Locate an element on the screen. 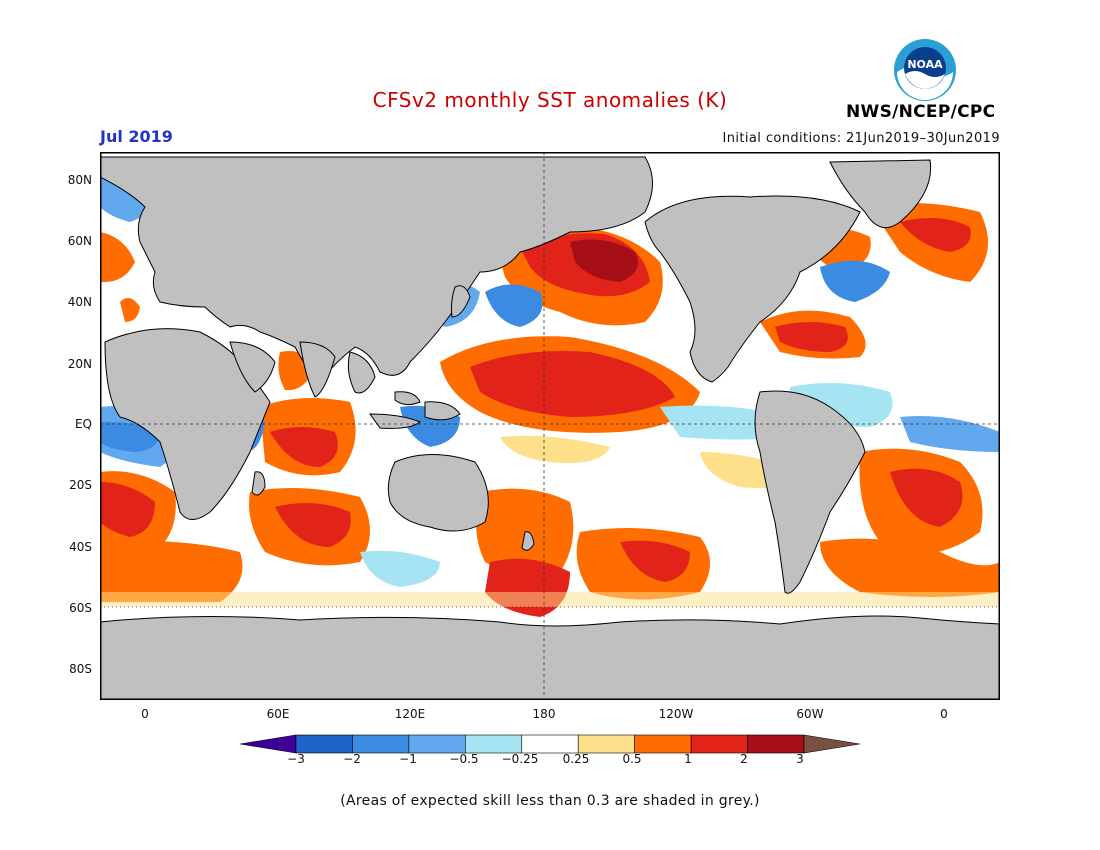 This screenshot has width=1100, height=850. logo-text: NOAA is located at coordinates (925, 64).